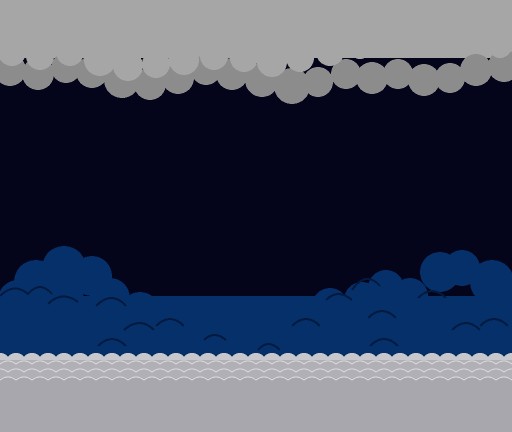 The image size is (512, 432). I want to click on ground-wave-lines, so click(256, 370).